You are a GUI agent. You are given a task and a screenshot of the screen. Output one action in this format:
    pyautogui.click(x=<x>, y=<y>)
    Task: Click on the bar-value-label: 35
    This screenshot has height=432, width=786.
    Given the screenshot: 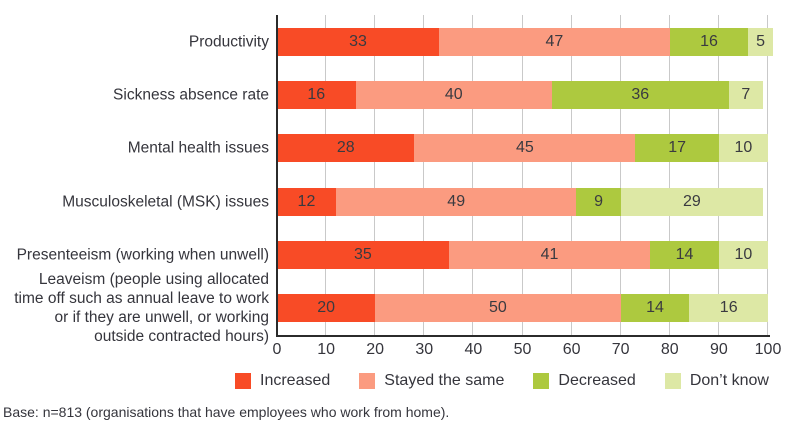 What is the action you would take?
    pyautogui.click(x=363, y=254)
    